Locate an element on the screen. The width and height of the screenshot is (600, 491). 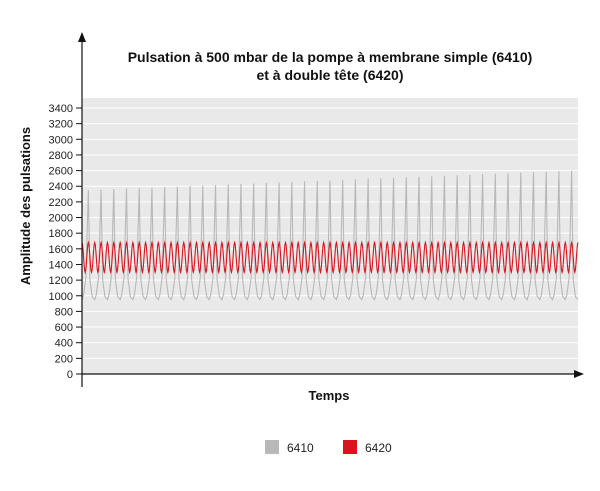
legend-label-6410: 6410 is located at coordinates (300, 448).